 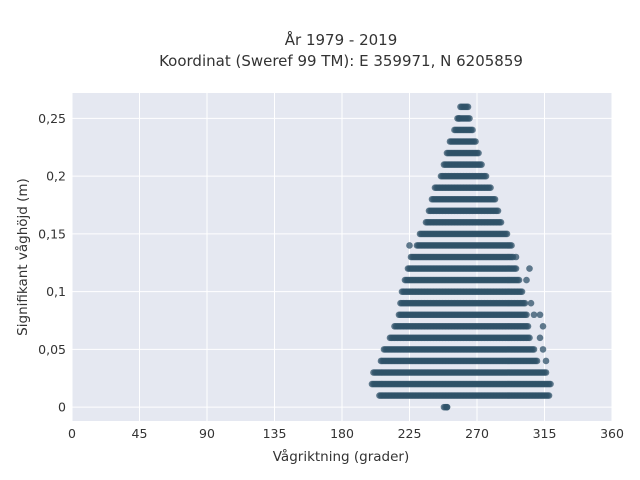 I want to click on x-axis-ticks: 0 45 90 135 180 225 270 315 360, so click(x=346, y=433).